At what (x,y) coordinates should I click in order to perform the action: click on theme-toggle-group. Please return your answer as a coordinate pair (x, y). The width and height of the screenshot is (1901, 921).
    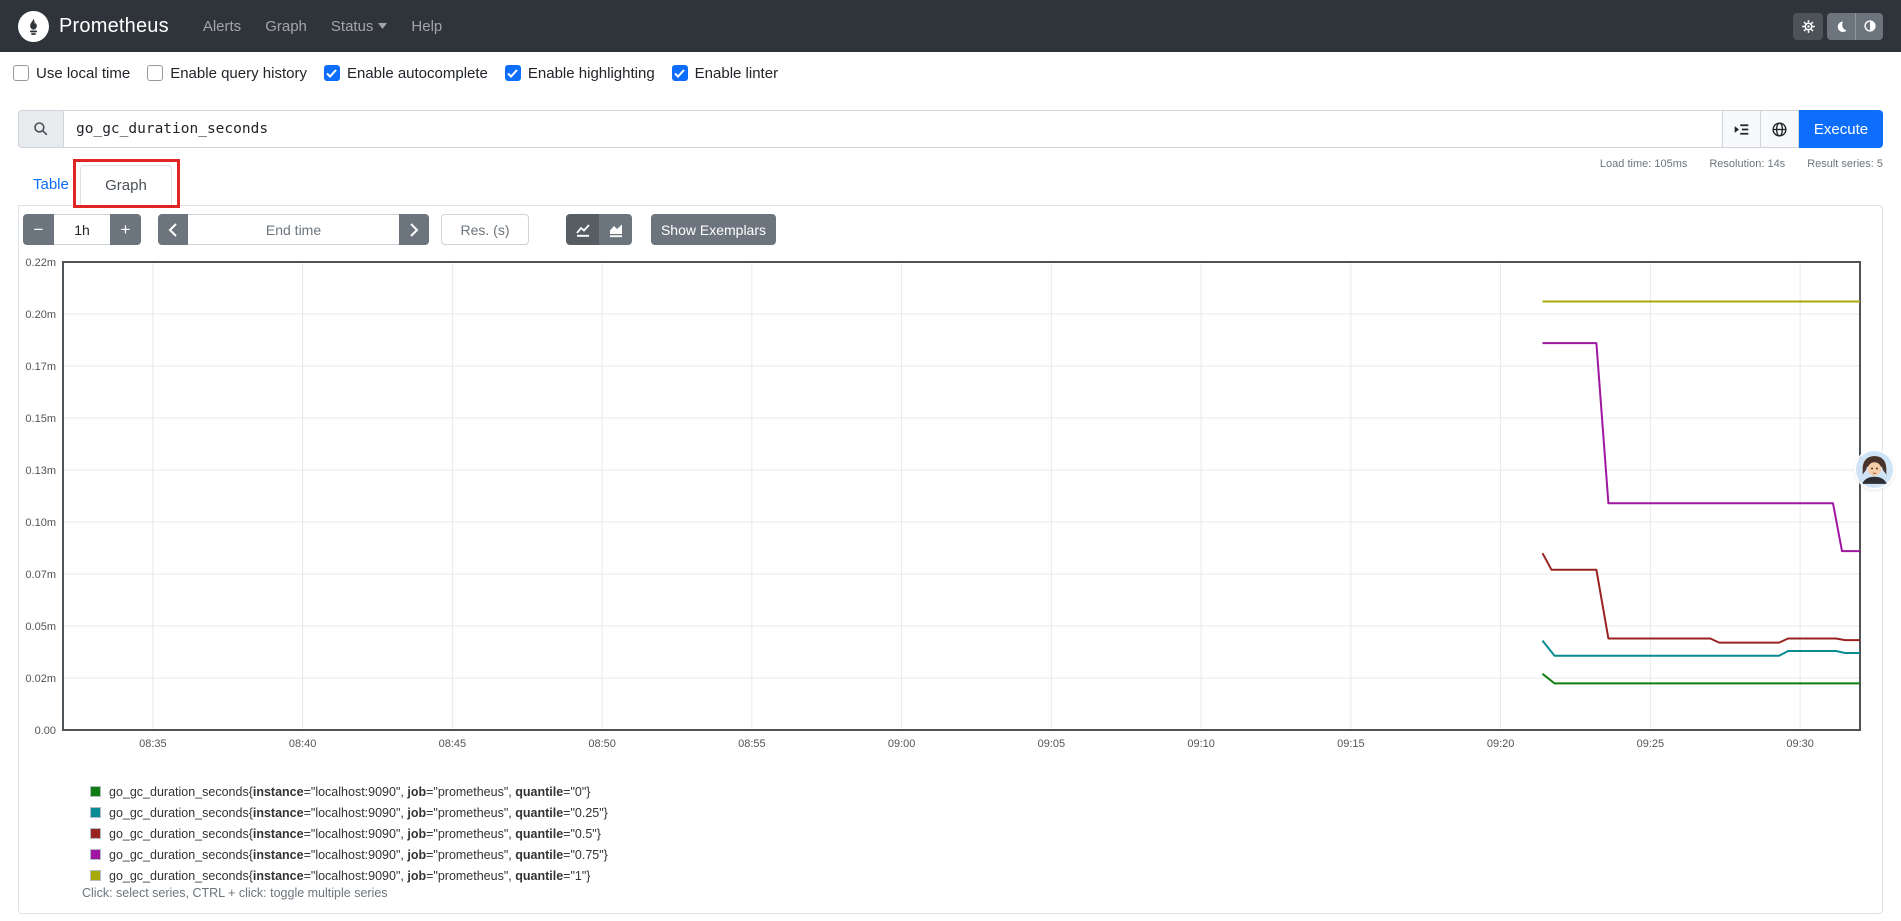
    Looking at the image, I should click on (1855, 26).